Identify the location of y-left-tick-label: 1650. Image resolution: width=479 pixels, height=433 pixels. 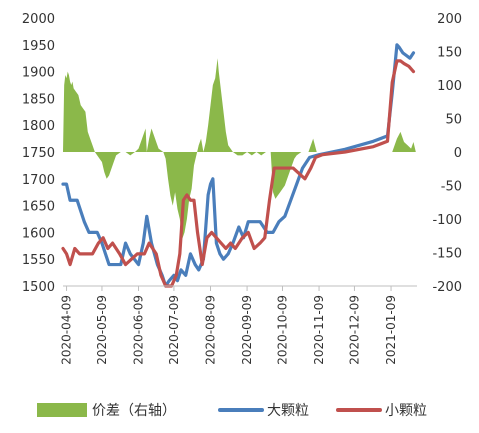
(38, 207).